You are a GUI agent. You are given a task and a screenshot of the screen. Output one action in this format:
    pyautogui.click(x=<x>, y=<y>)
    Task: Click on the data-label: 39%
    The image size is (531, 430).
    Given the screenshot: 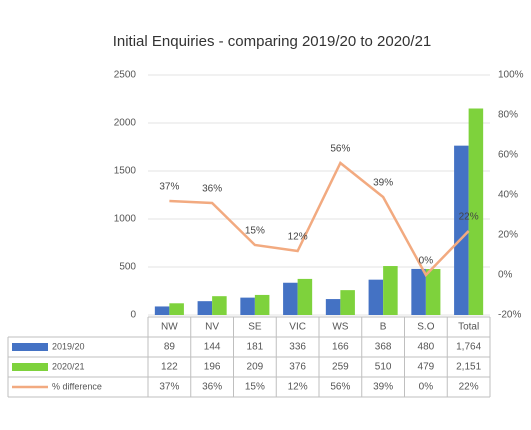 What is the action you would take?
    pyautogui.click(x=383, y=183)
    